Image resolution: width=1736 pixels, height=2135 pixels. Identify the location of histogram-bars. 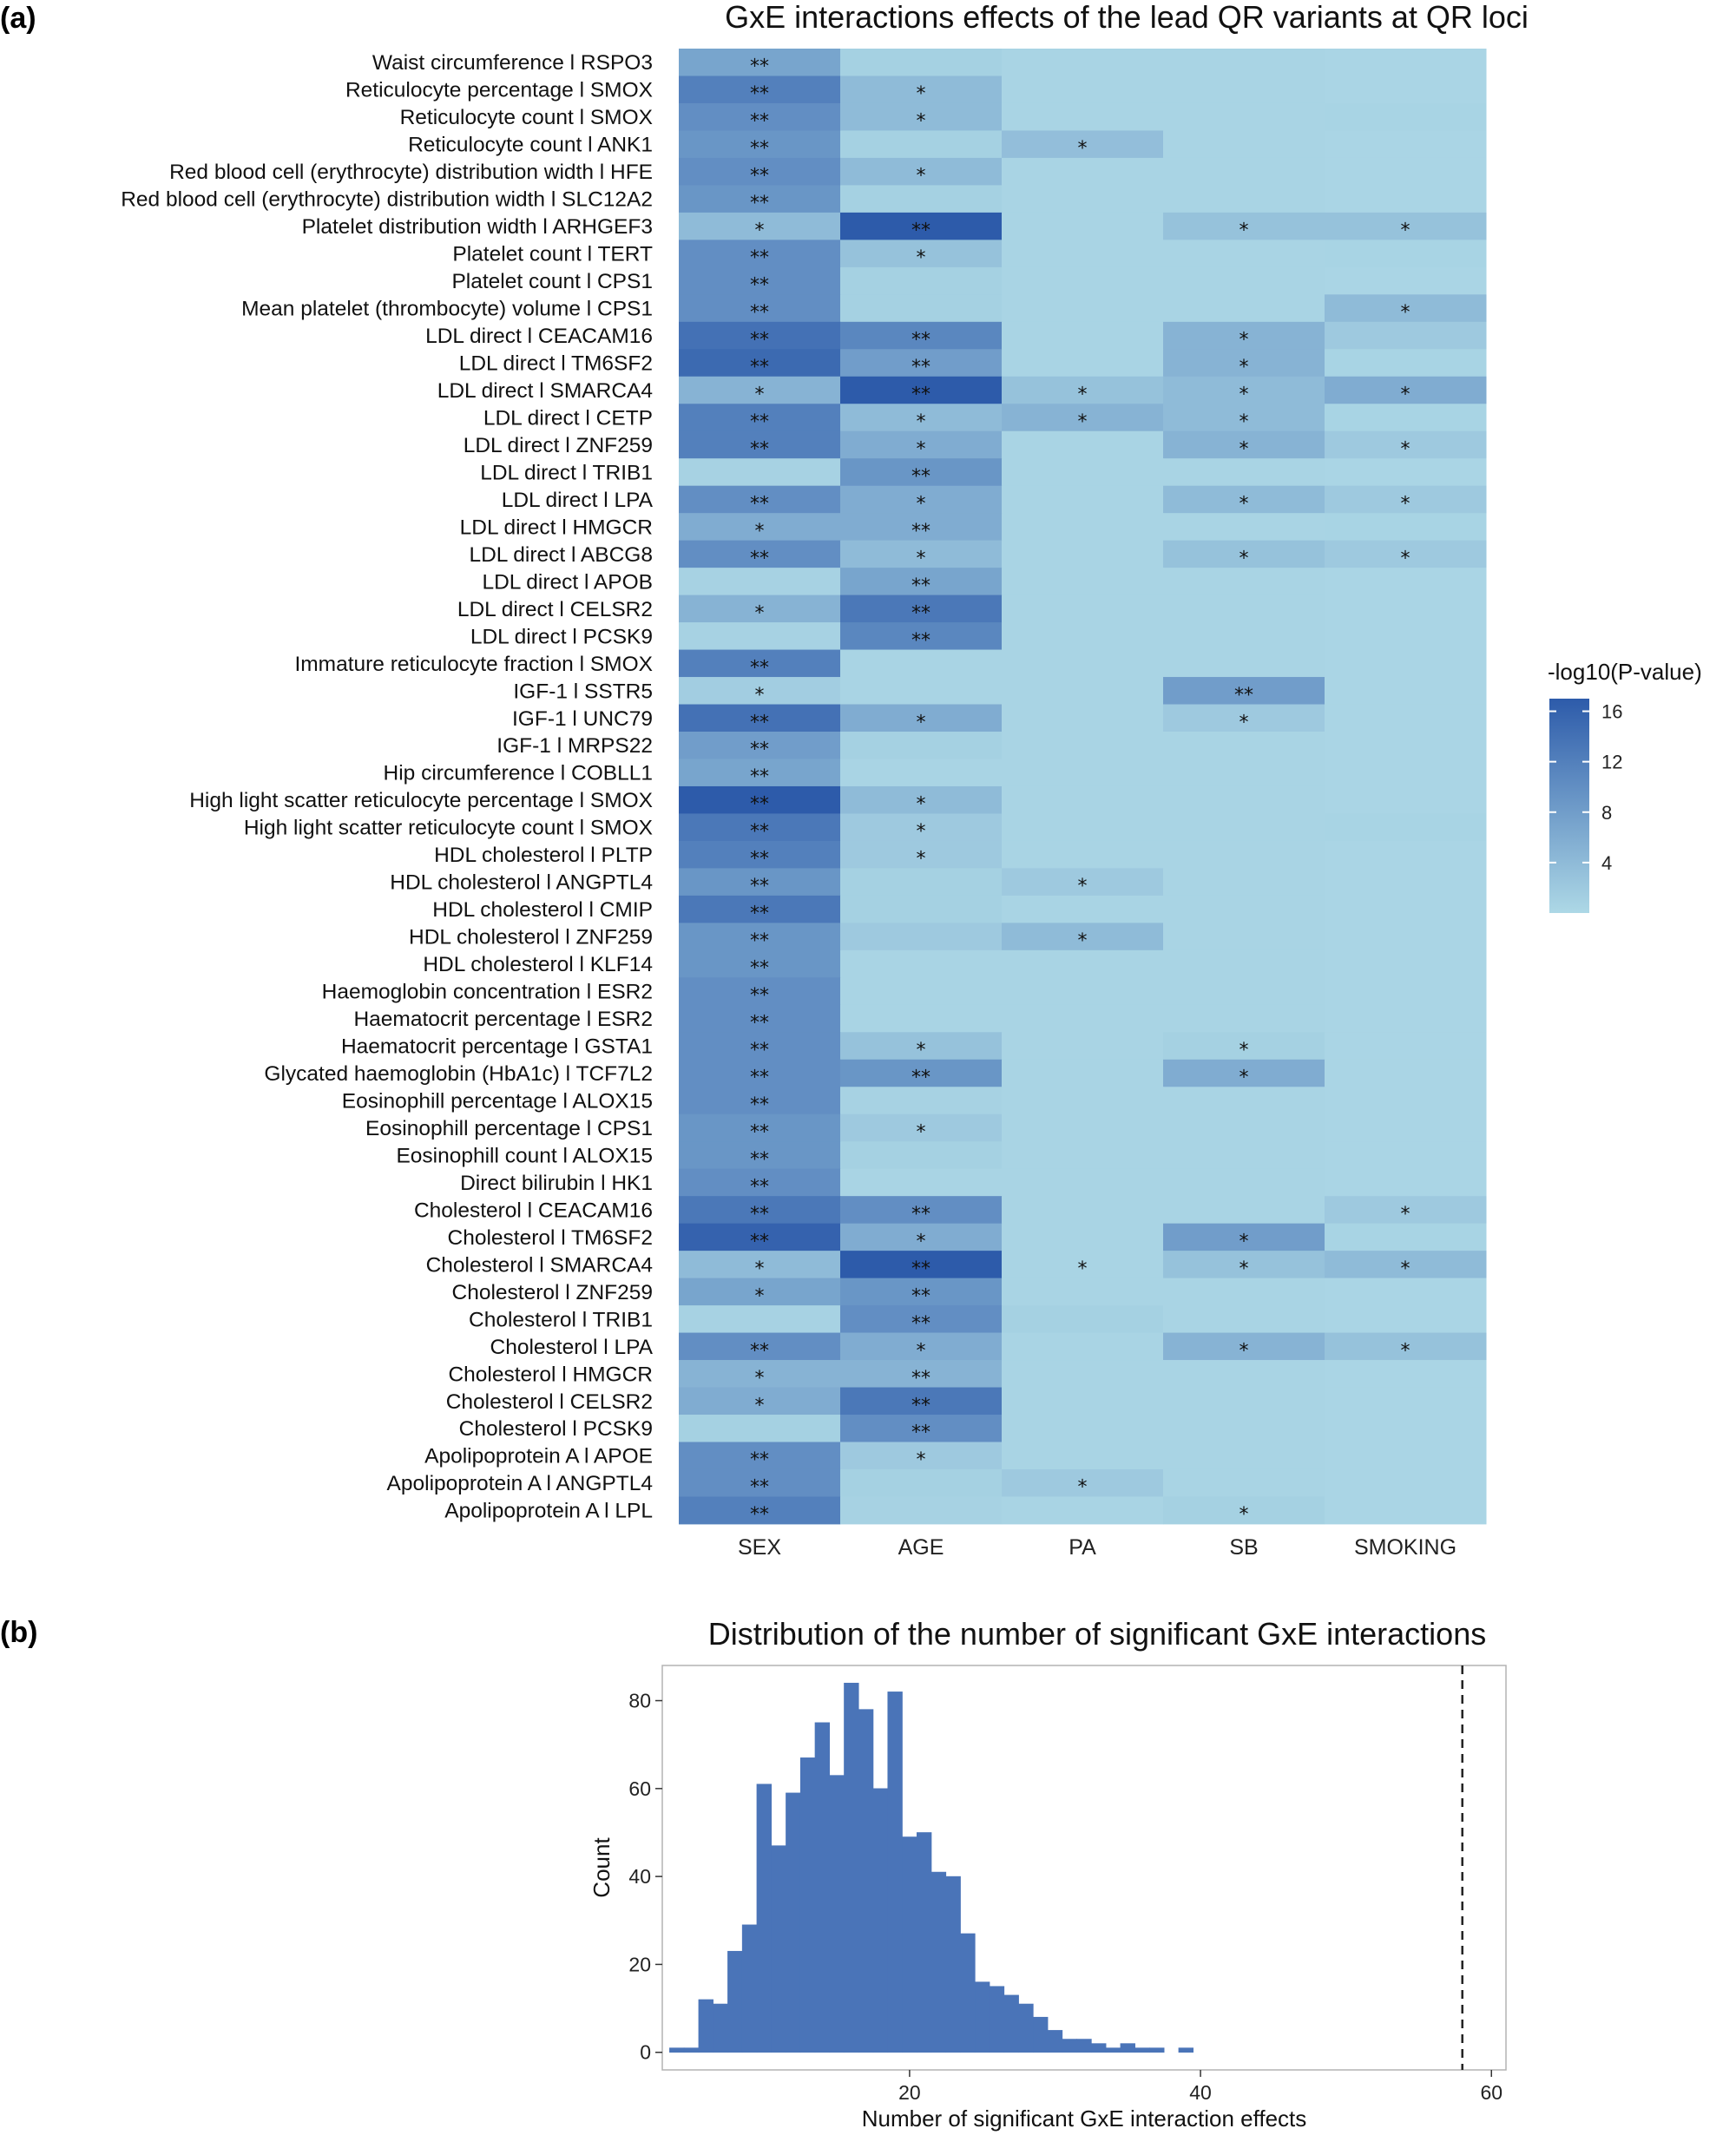
(931, 1867).